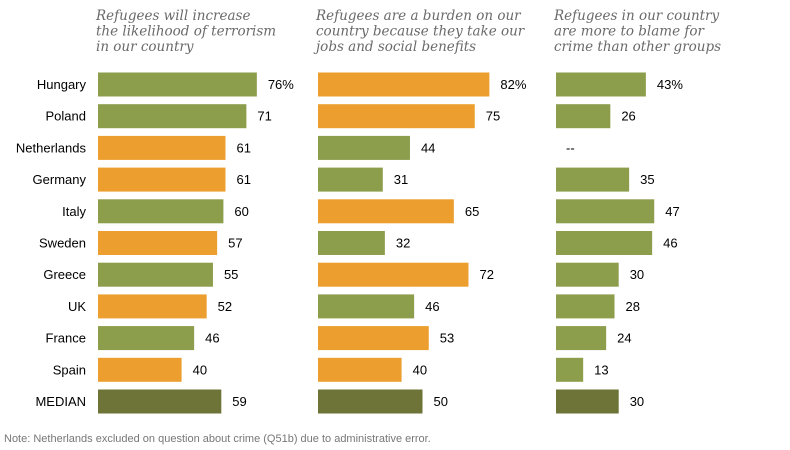 This screenshot has width=790, height=450. Describe the element at coordinates (447, 338) in the screenshot. I see `value-label-s2-france: 53` at that location.